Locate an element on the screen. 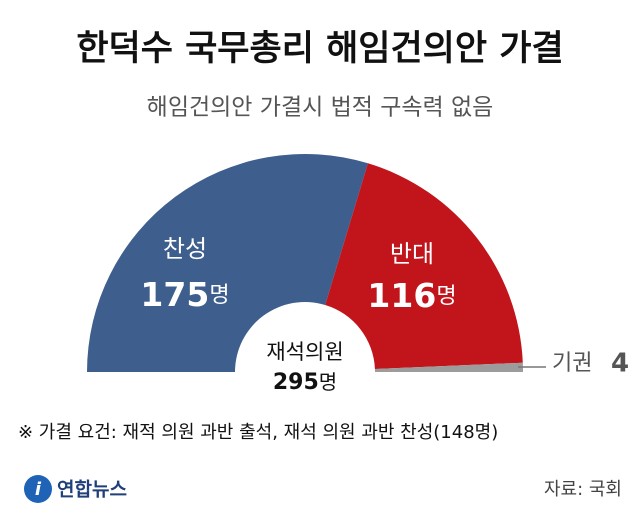 The height and width of the screenshot is (522, 639). value-number: 116 is located at coordinates (401, 295).